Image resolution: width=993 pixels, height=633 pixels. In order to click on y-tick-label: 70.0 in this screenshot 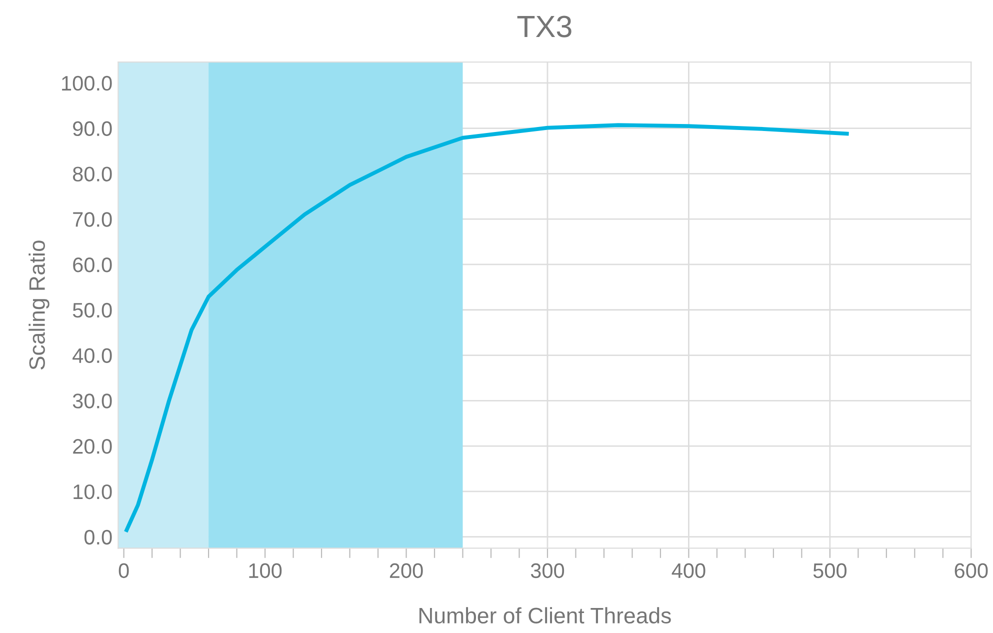, I will do `click(92, 219)`.